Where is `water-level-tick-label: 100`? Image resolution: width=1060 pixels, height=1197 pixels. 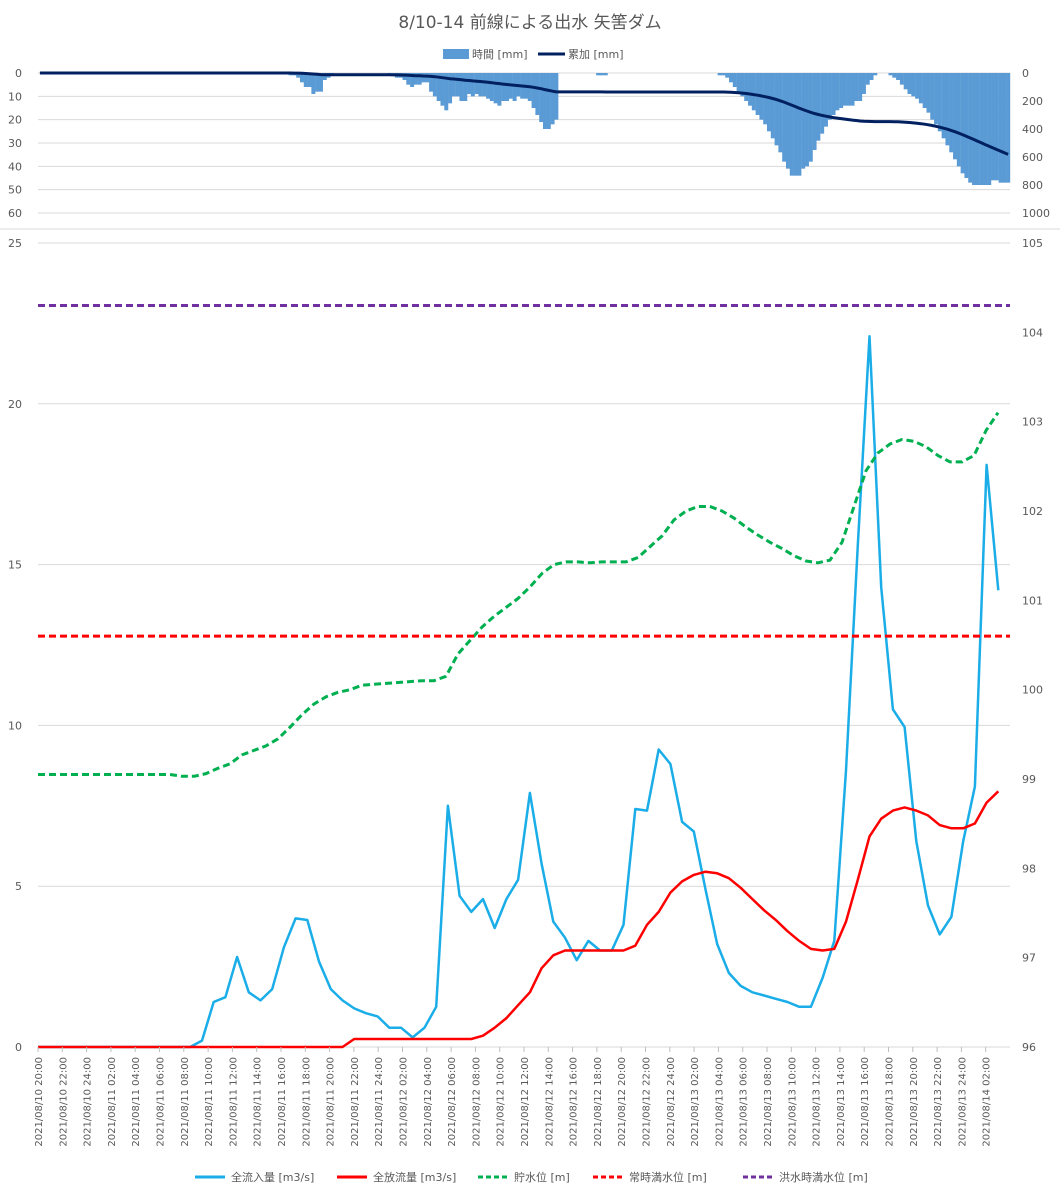 water-level-tick-label: 100 is located at coordinates (1032, 690).